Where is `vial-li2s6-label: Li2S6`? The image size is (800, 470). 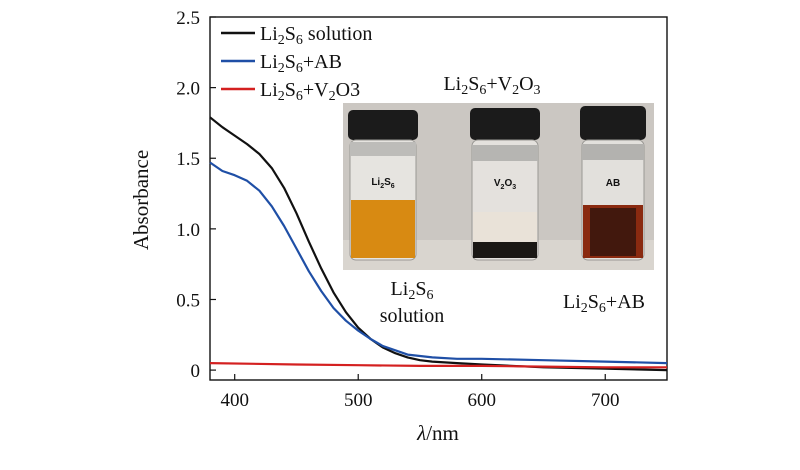 vial-li2s6-label: Li2S6 is located at coordinates (382, 183).